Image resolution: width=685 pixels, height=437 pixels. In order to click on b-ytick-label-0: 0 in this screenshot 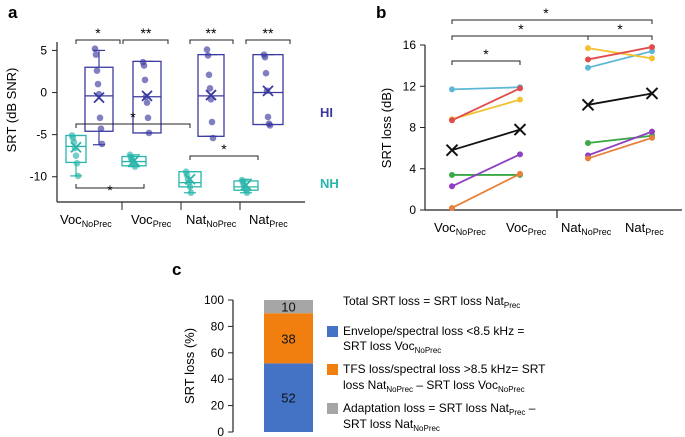, I will do `click(412, 210)`.